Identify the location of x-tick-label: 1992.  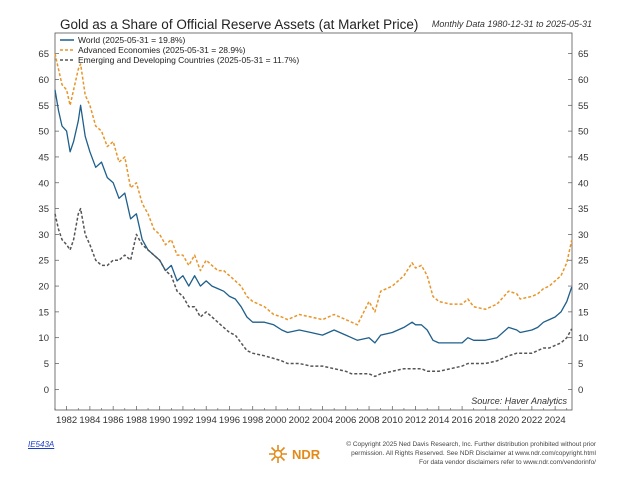
(182, 420).